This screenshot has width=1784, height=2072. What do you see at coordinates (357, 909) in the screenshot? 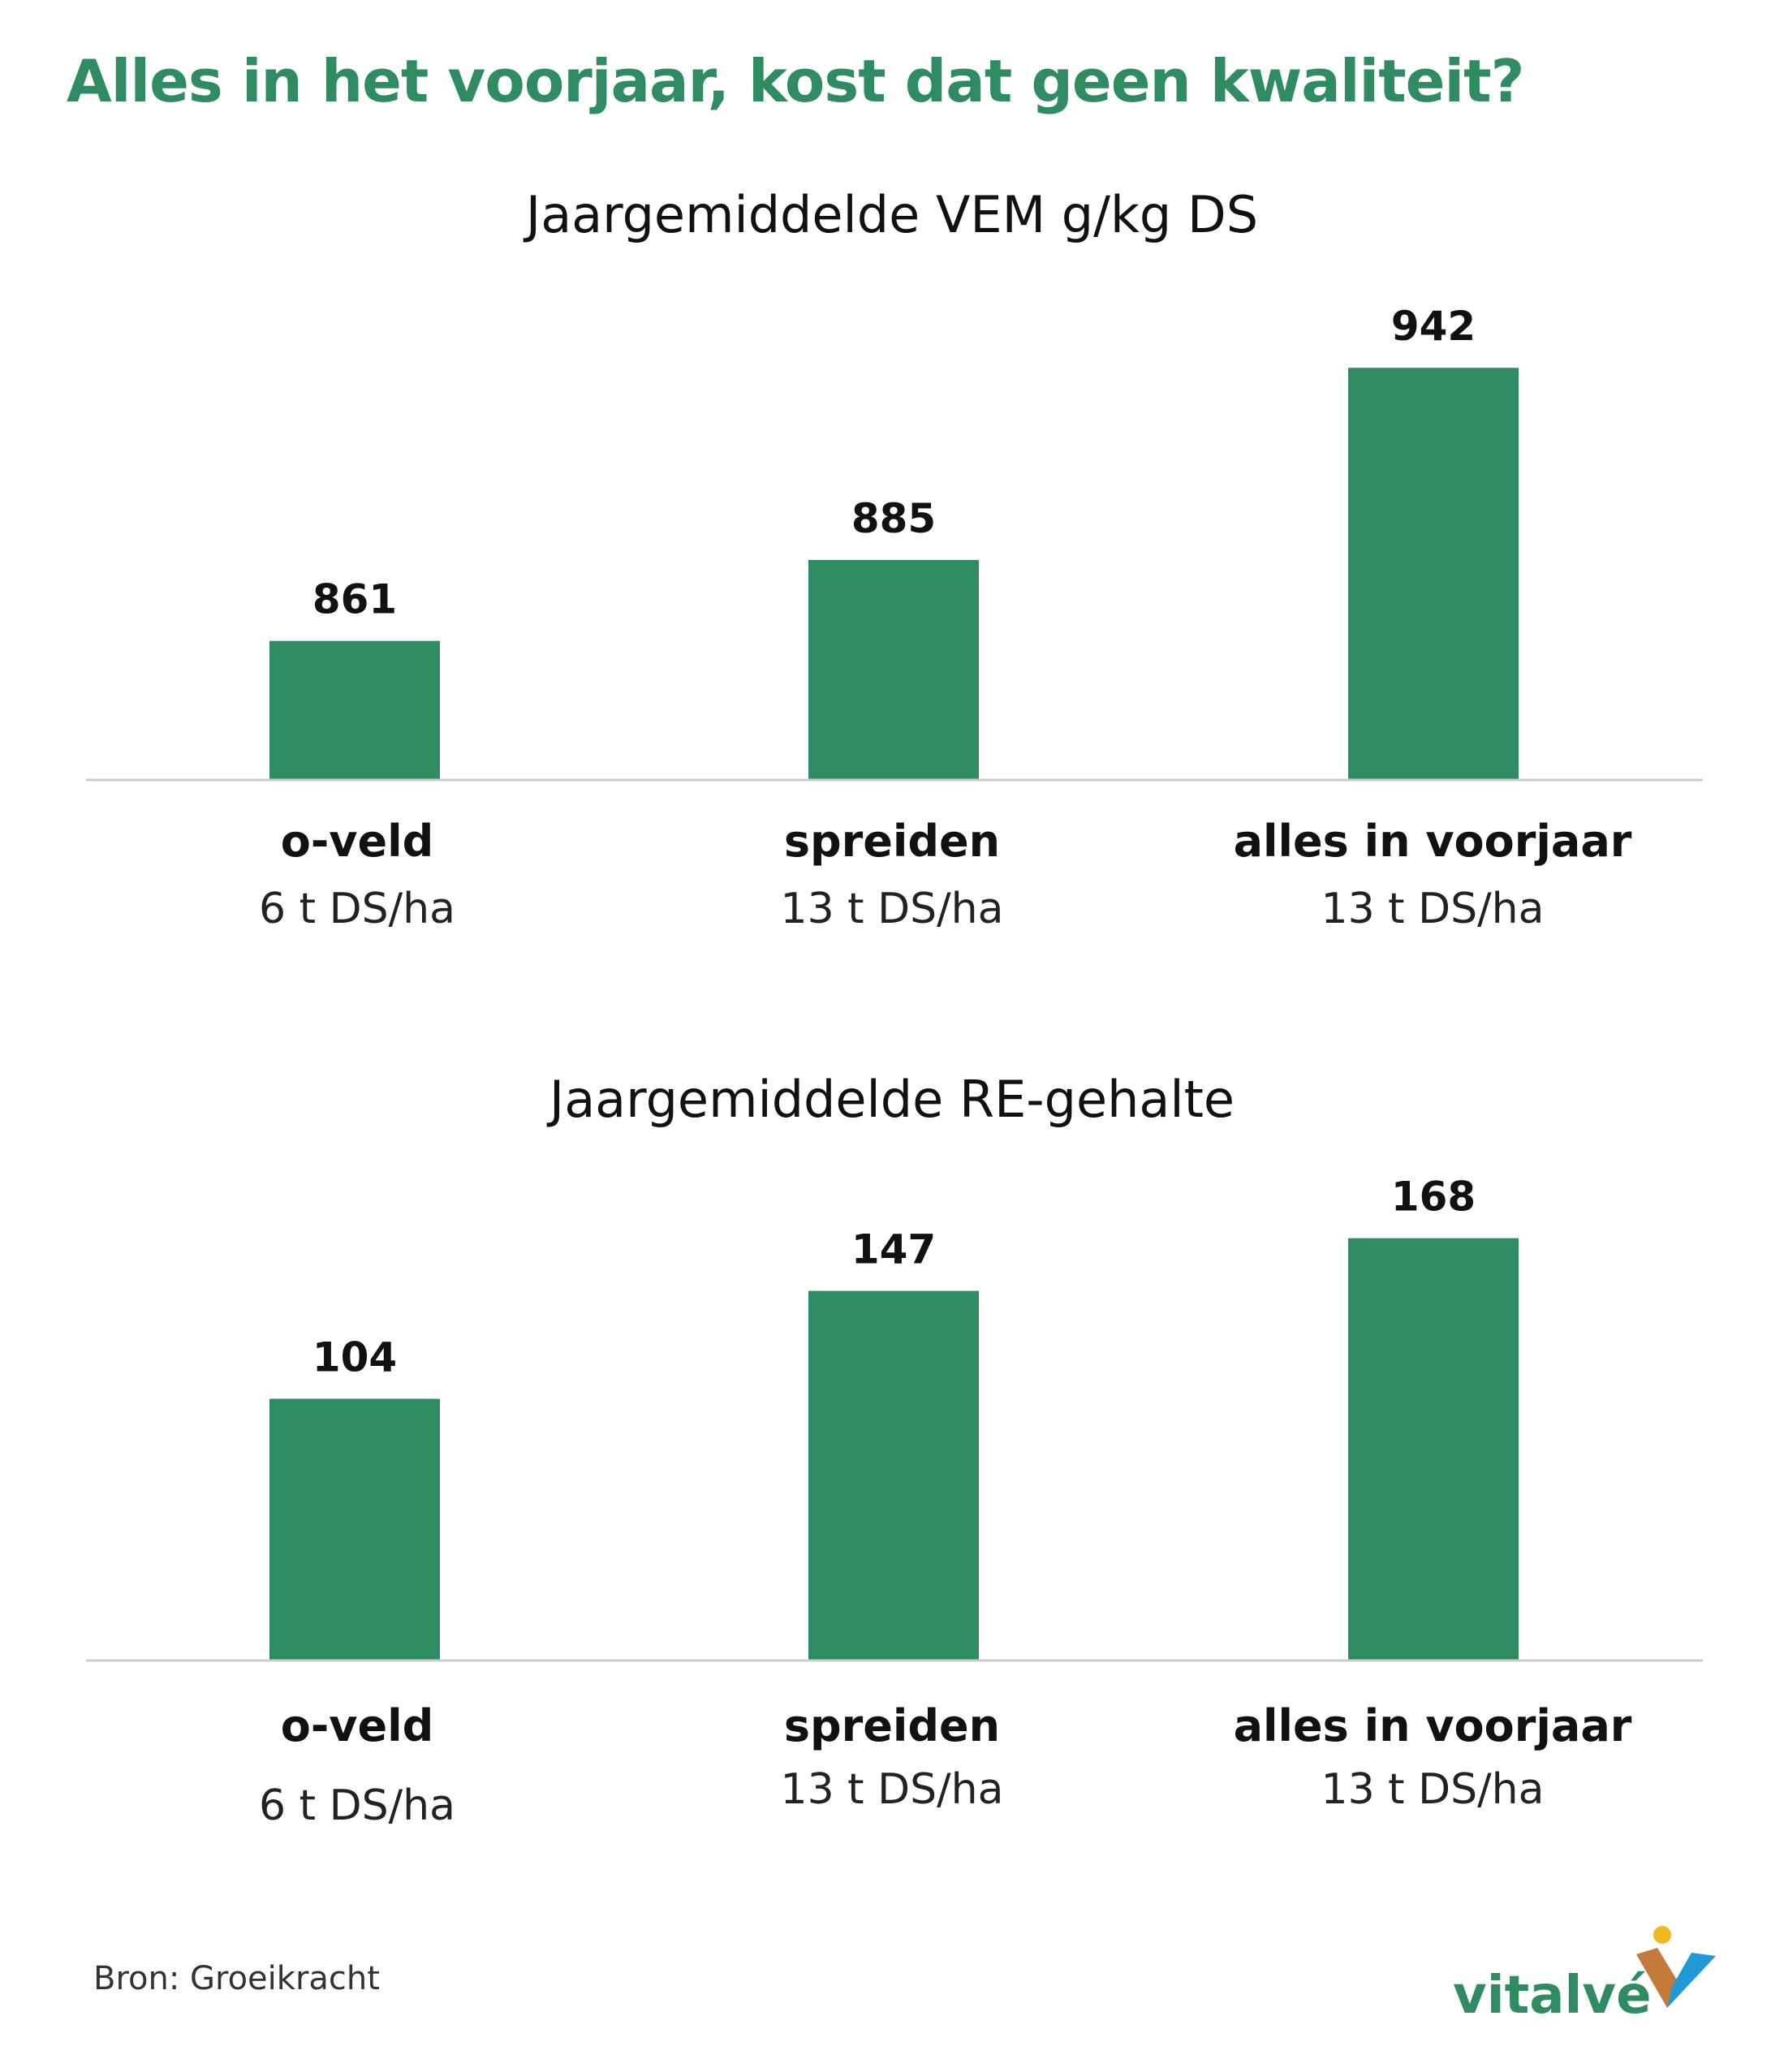
I see `chart-1-category-sublabel: 6 t DS/ha` at bounding box center [357, 909].